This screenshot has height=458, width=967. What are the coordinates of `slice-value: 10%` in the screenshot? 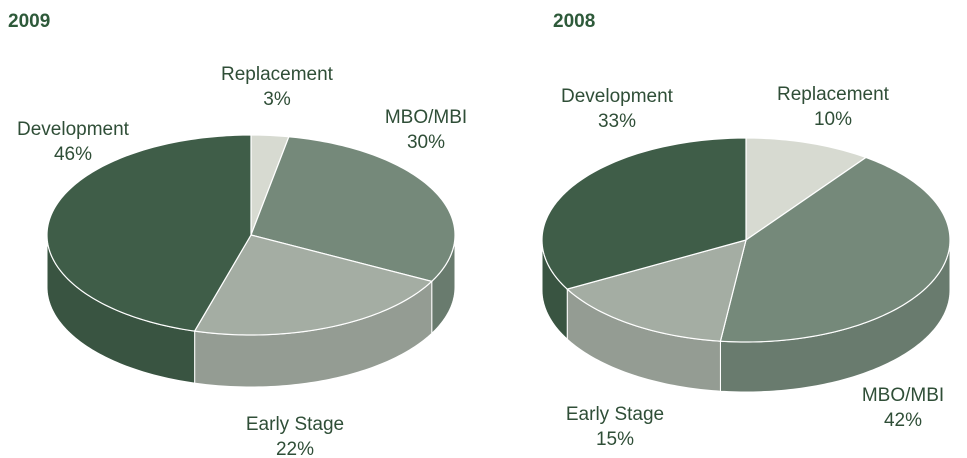 It's located at (833, 119).